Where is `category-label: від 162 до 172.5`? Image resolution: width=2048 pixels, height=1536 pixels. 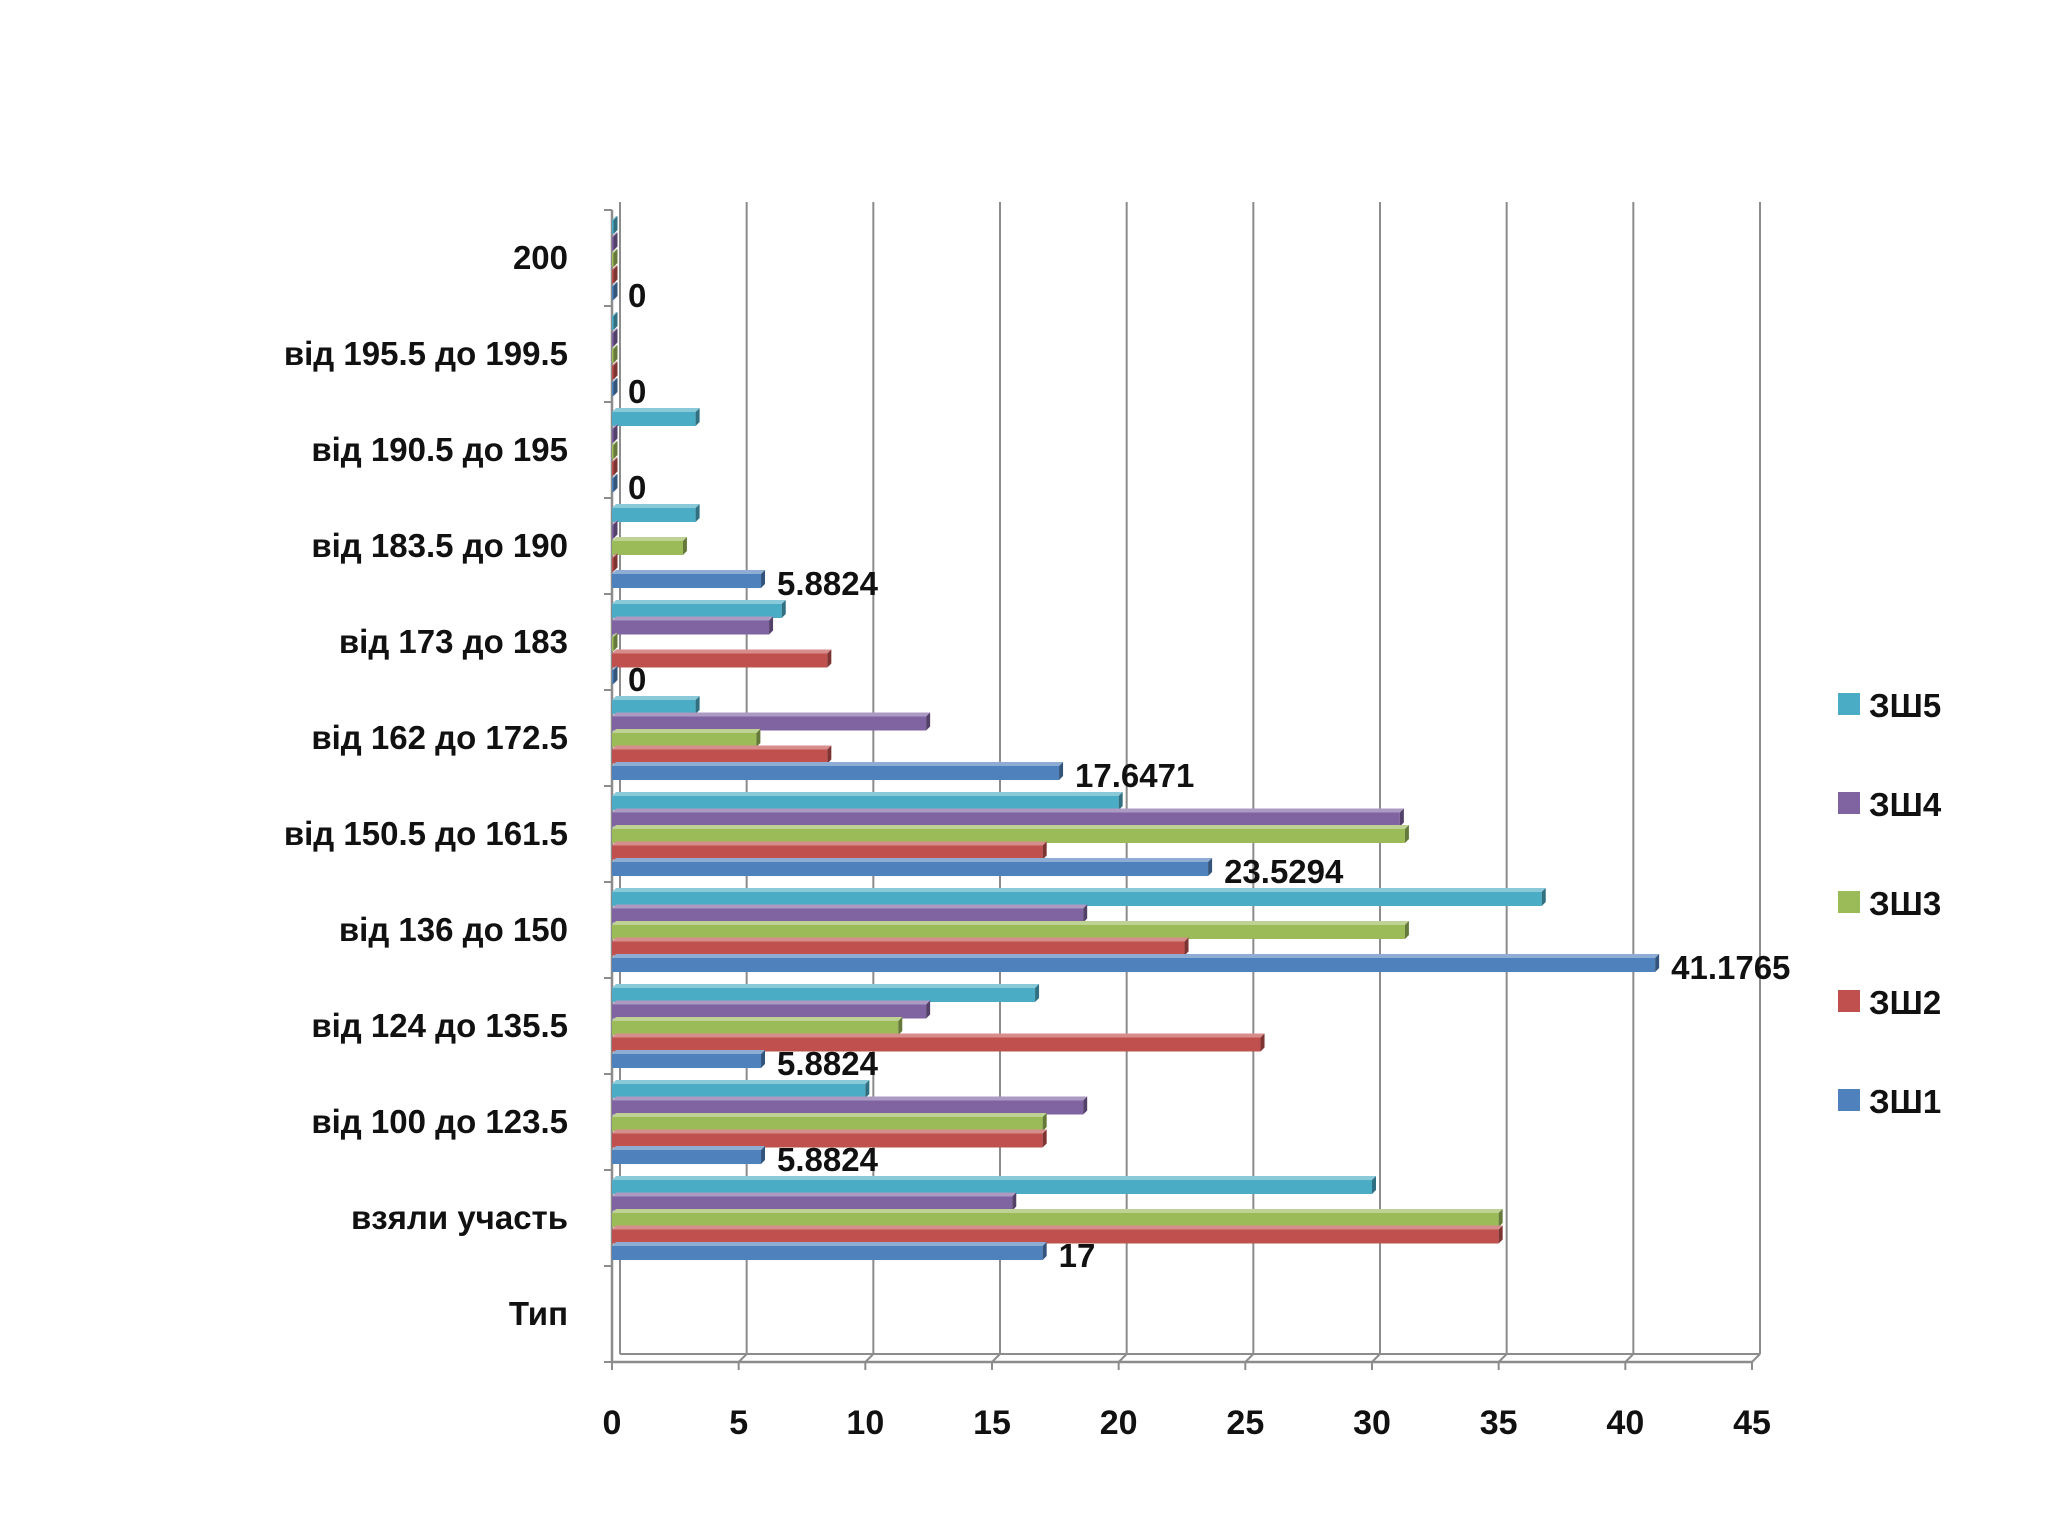
category-label: від 162 до 172.5 is located at coordinates (439, 737).